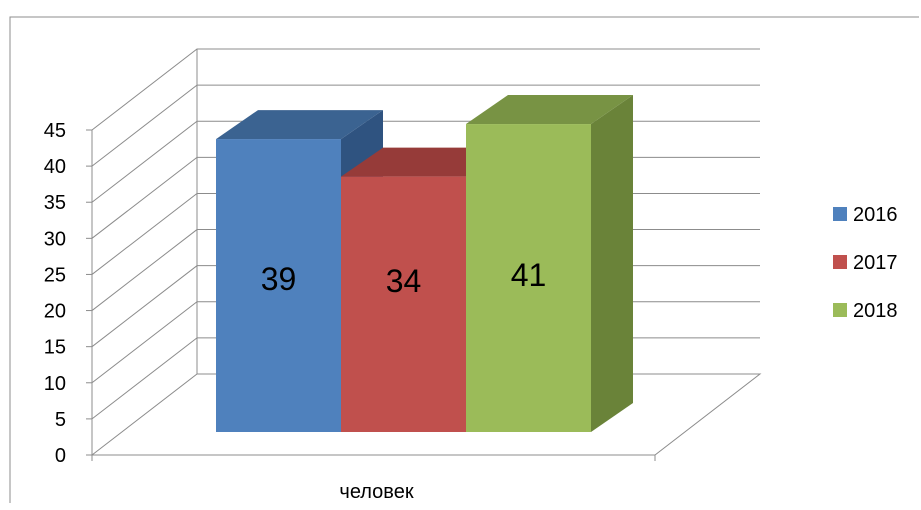  I want to click on data-label: 41, so click(529, 275).